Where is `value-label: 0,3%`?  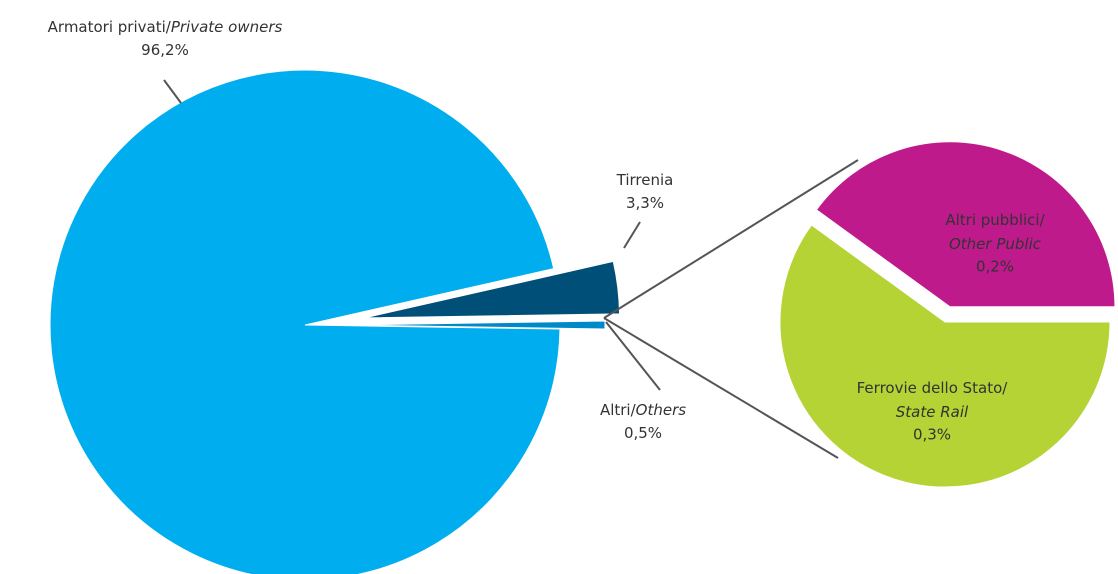 value-label: 0,3% is located at coordinates (932, 435).